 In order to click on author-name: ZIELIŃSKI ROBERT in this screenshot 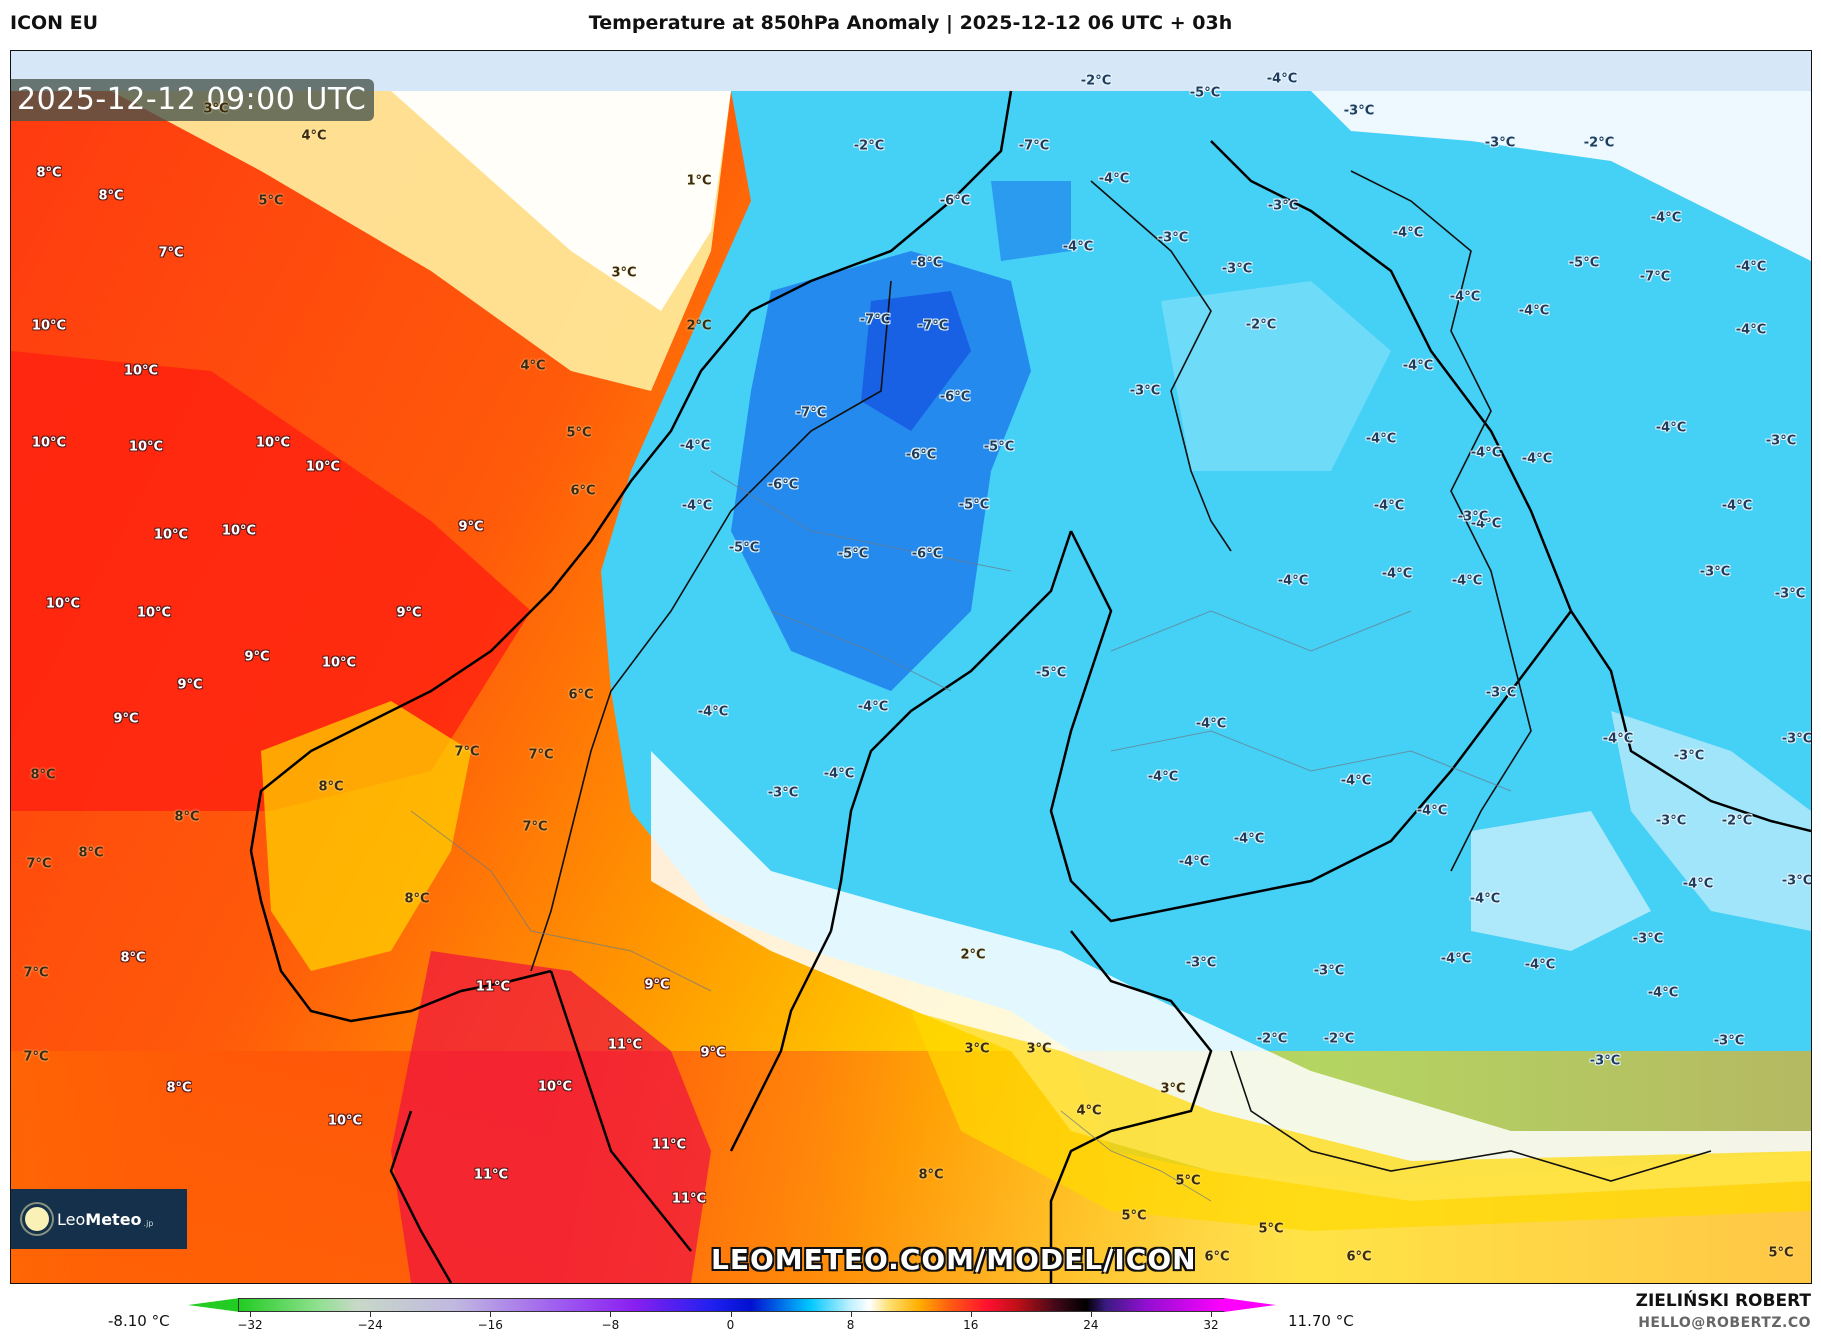, I will do `click(1723, 1301)`.